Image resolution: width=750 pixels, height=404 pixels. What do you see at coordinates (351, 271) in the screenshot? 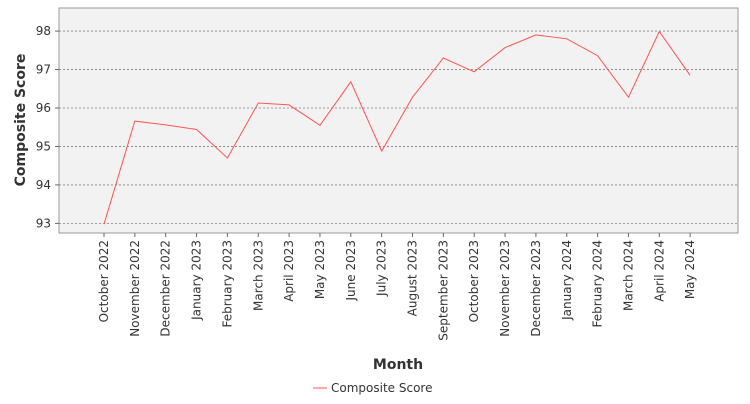
I see `x-tick-label: June 2023` at bounding box center [351, 271].